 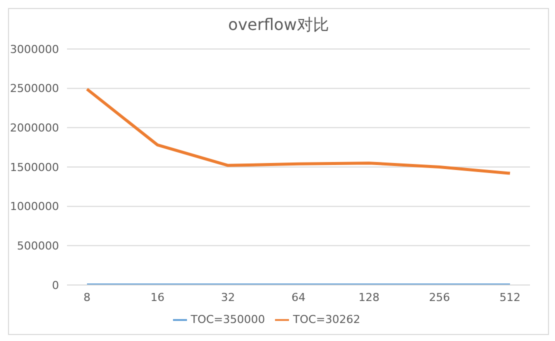 What do you see at coordinates (34, 128) in the screenshot?
I see `y-tick-label: 2000000` at bounding box center [34, 128].